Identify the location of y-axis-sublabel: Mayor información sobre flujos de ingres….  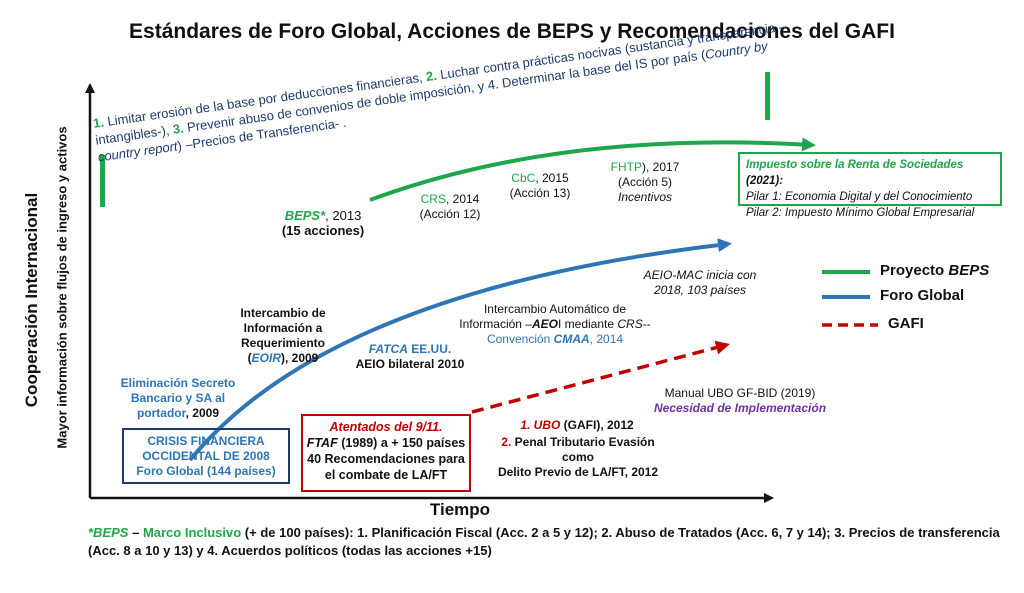
(62, 287).